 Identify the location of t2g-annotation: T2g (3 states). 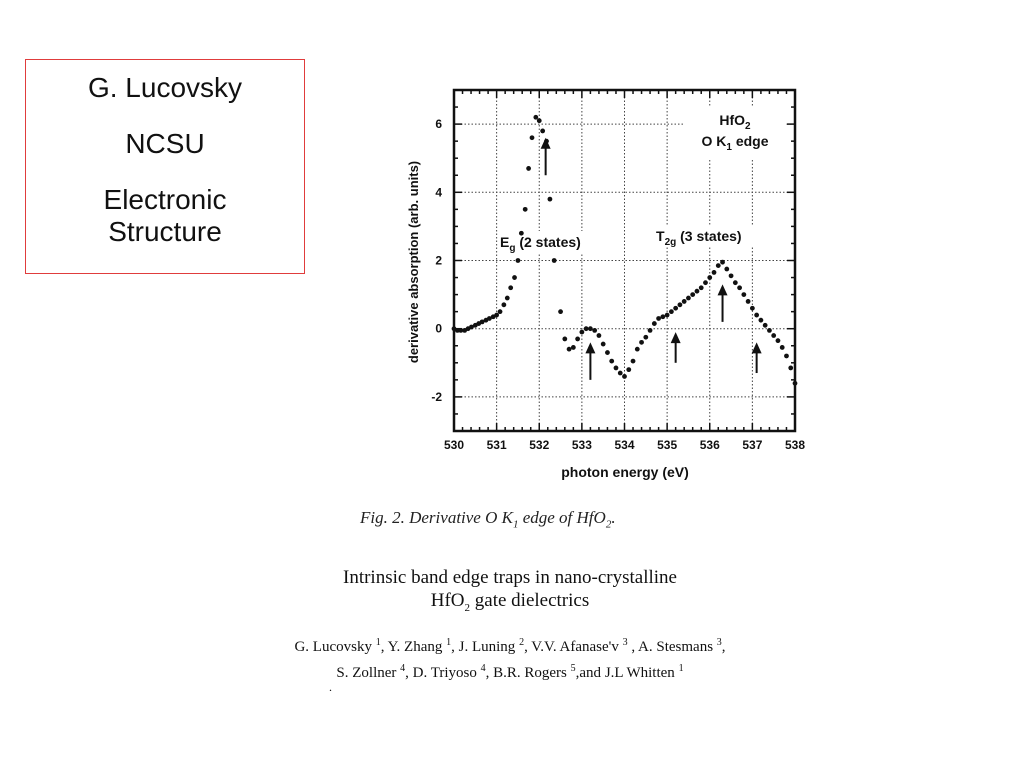
(699, 238).